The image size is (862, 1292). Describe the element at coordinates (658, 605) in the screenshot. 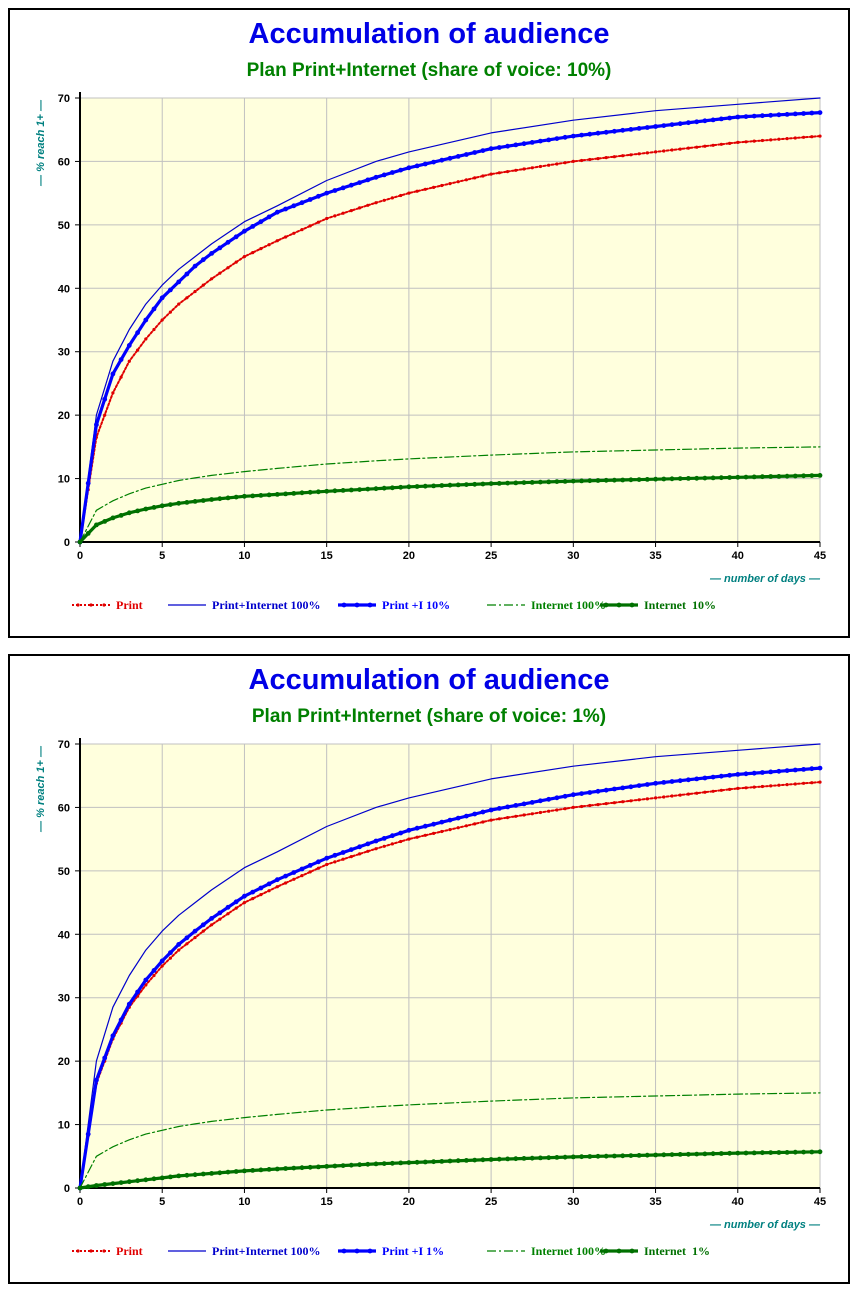

I see `legend-item: Internet 10%` at that location.